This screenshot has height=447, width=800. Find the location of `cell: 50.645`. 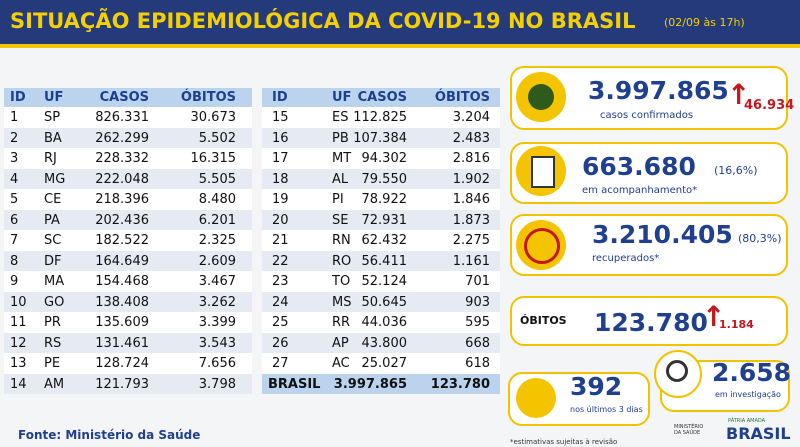

cell: 50.645 is located at coordinates (384, 302).